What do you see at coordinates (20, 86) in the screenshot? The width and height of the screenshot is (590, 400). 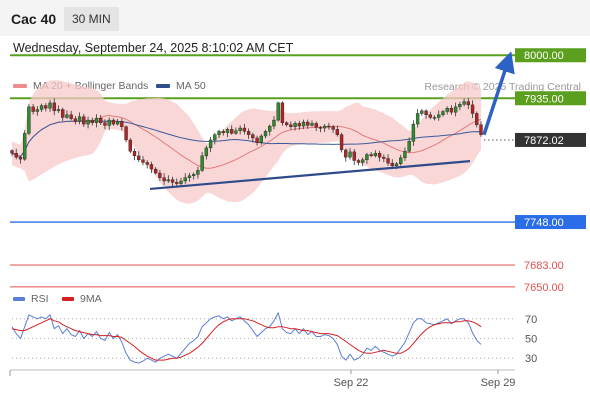 I see `legend-ma20-swatch` at bounding box center [20, 86].